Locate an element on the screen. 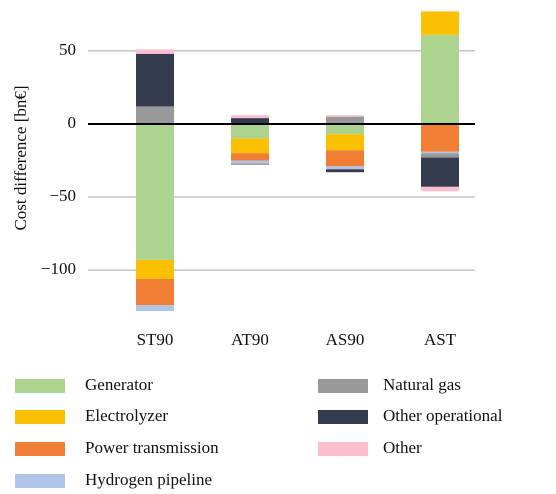 The width and height of the screenshot is (556, 494). legend-label: Generator is located at coordinates (119, 384).